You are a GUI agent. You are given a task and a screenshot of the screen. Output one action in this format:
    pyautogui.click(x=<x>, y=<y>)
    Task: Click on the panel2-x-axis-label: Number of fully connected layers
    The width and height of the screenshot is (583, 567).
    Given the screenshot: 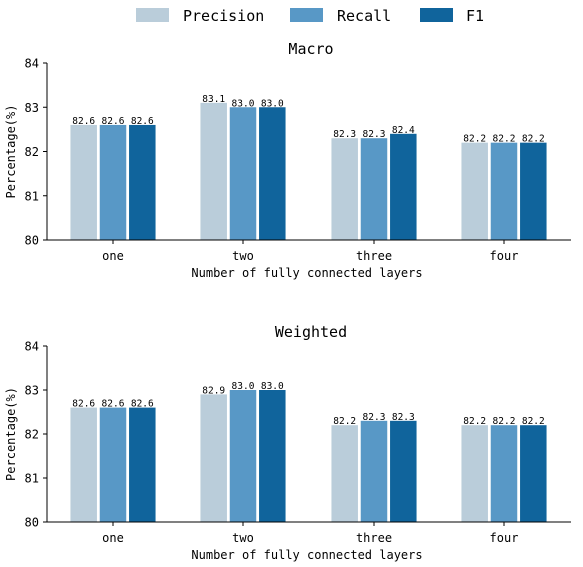 What is the action you would take?
    pyautogui.click(x=306, y=555)
    